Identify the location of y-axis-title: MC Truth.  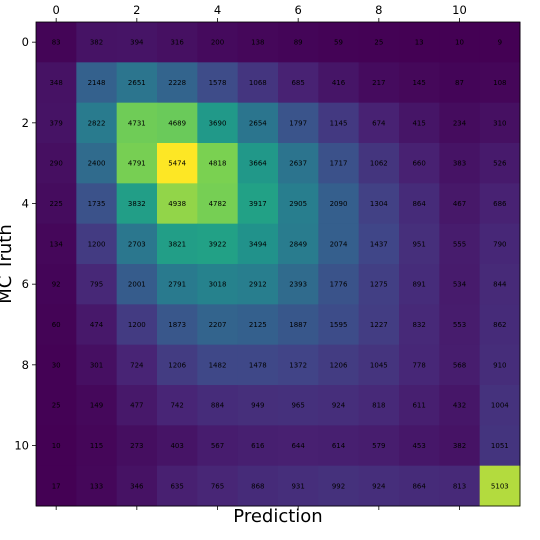
(8, 263).